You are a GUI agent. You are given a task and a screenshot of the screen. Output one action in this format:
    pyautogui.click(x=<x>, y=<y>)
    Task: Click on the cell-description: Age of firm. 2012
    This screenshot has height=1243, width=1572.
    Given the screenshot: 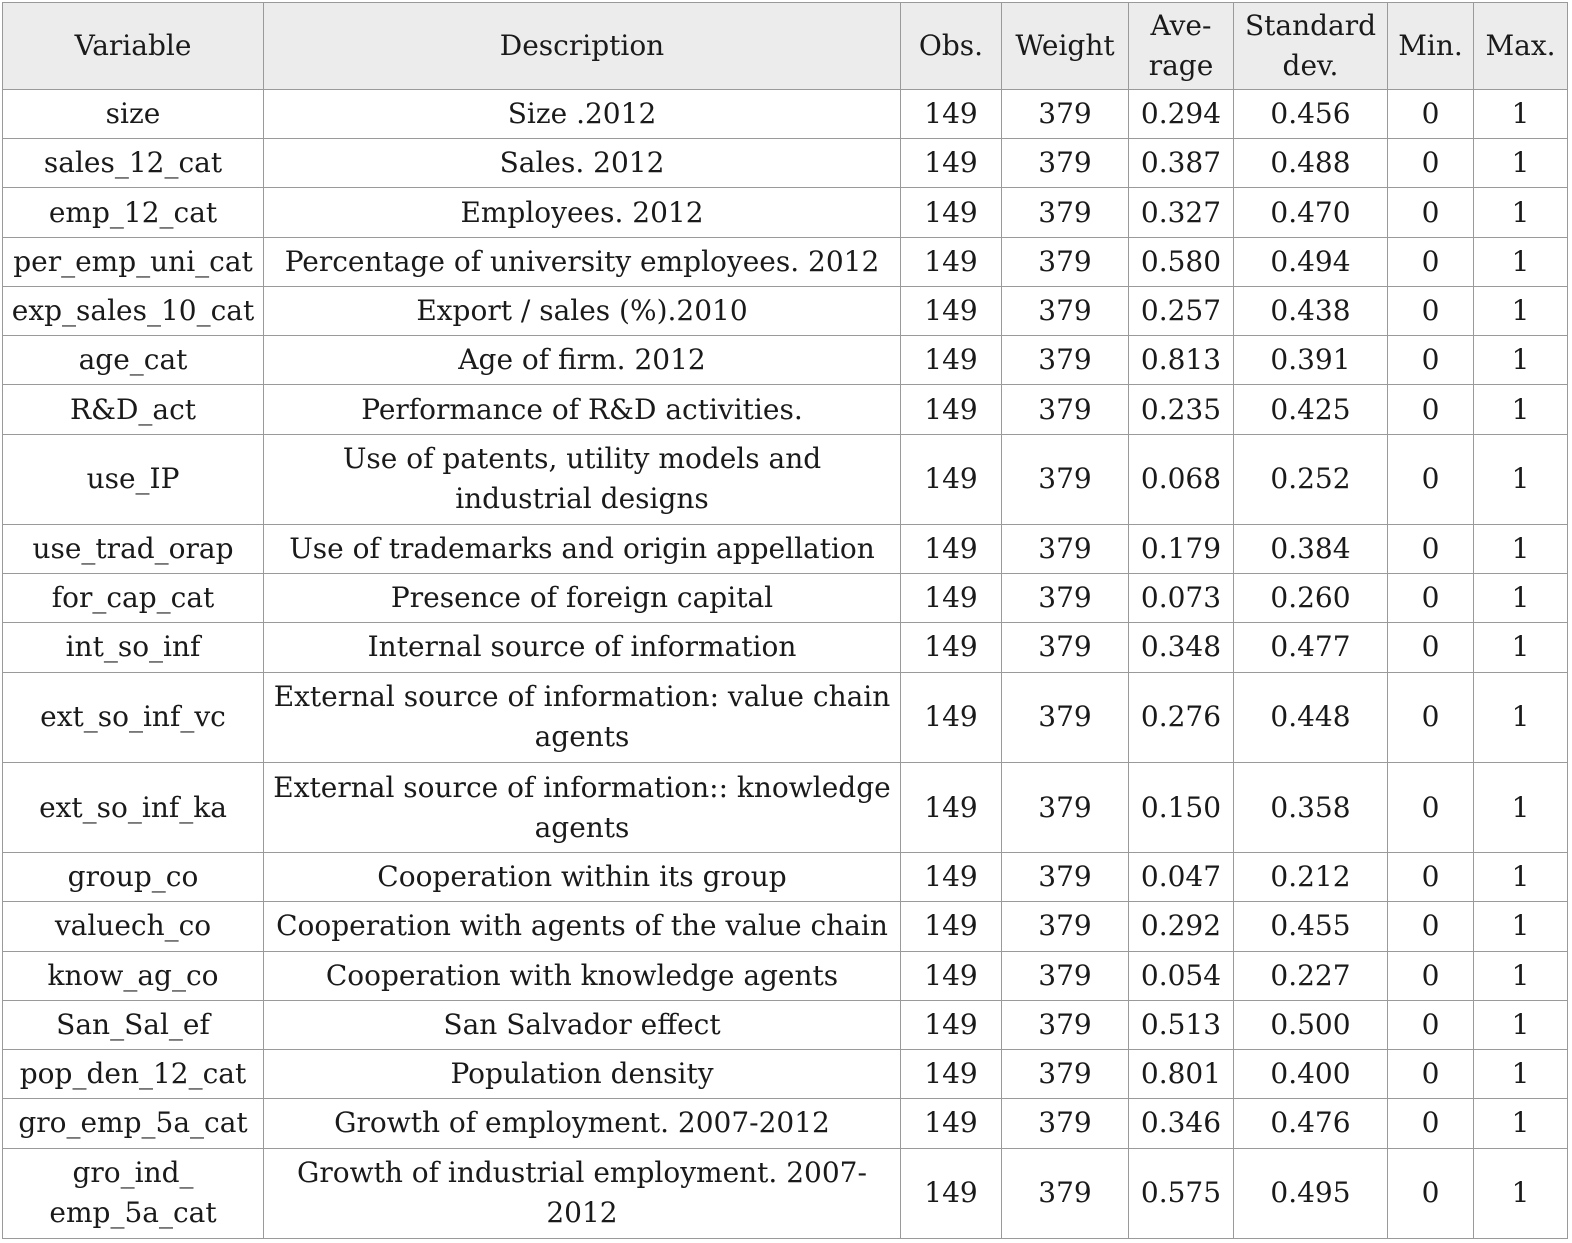 What is the action you would take?
    pyautogui.click(x=582, y=360)
    